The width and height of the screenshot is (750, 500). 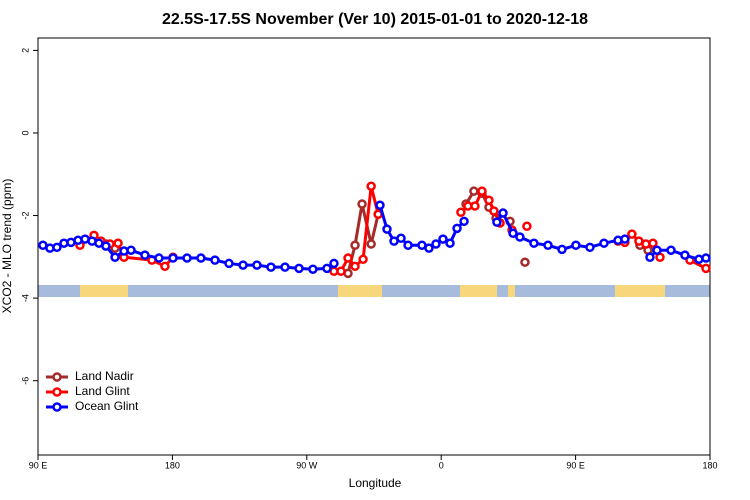 What do you see at coordinates (102, 391) in the screenshot?
I see `legend-label: Land Glint` at bounding box center [102, 391].